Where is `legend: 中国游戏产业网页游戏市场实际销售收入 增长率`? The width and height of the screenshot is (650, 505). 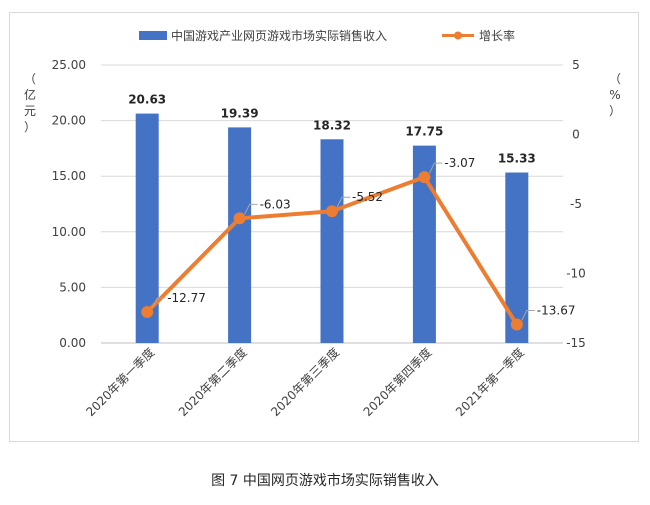
legend: 中国游戏产业网页游戏市场实际销售收入 增长率 is located at coordinates (327, 35).